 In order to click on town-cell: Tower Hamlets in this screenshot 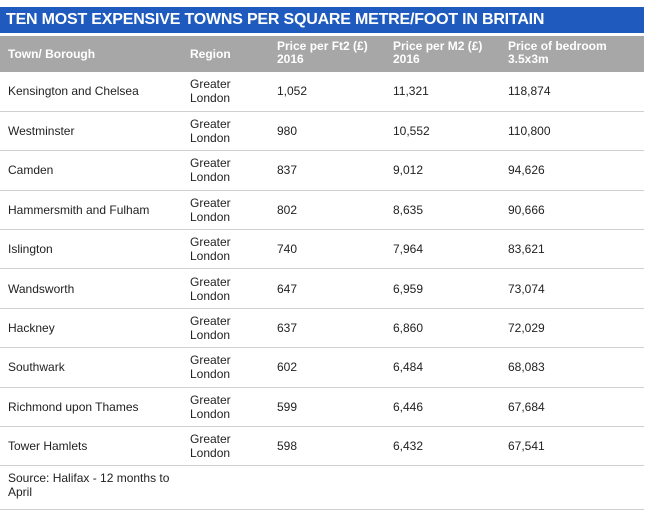, I will do `click(90, 446)`.